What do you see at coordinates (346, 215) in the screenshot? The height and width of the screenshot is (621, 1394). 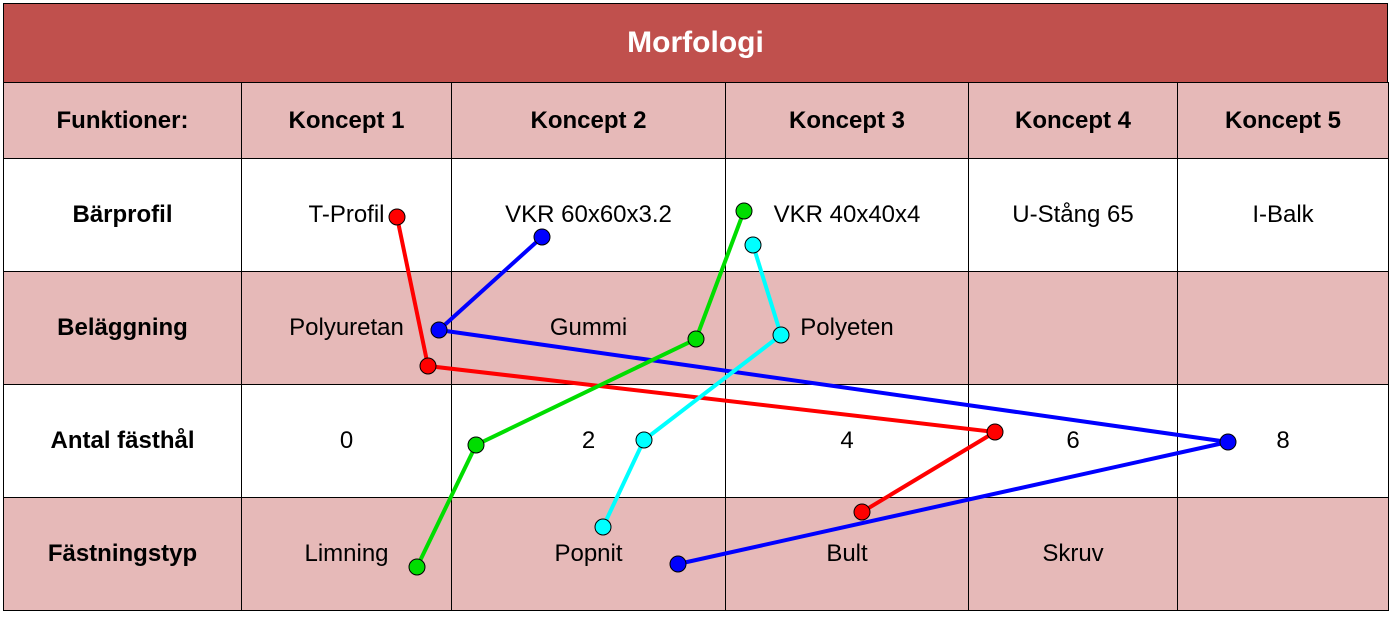 I see `option-cell: T-Profil` at bounding box center [346, 215].